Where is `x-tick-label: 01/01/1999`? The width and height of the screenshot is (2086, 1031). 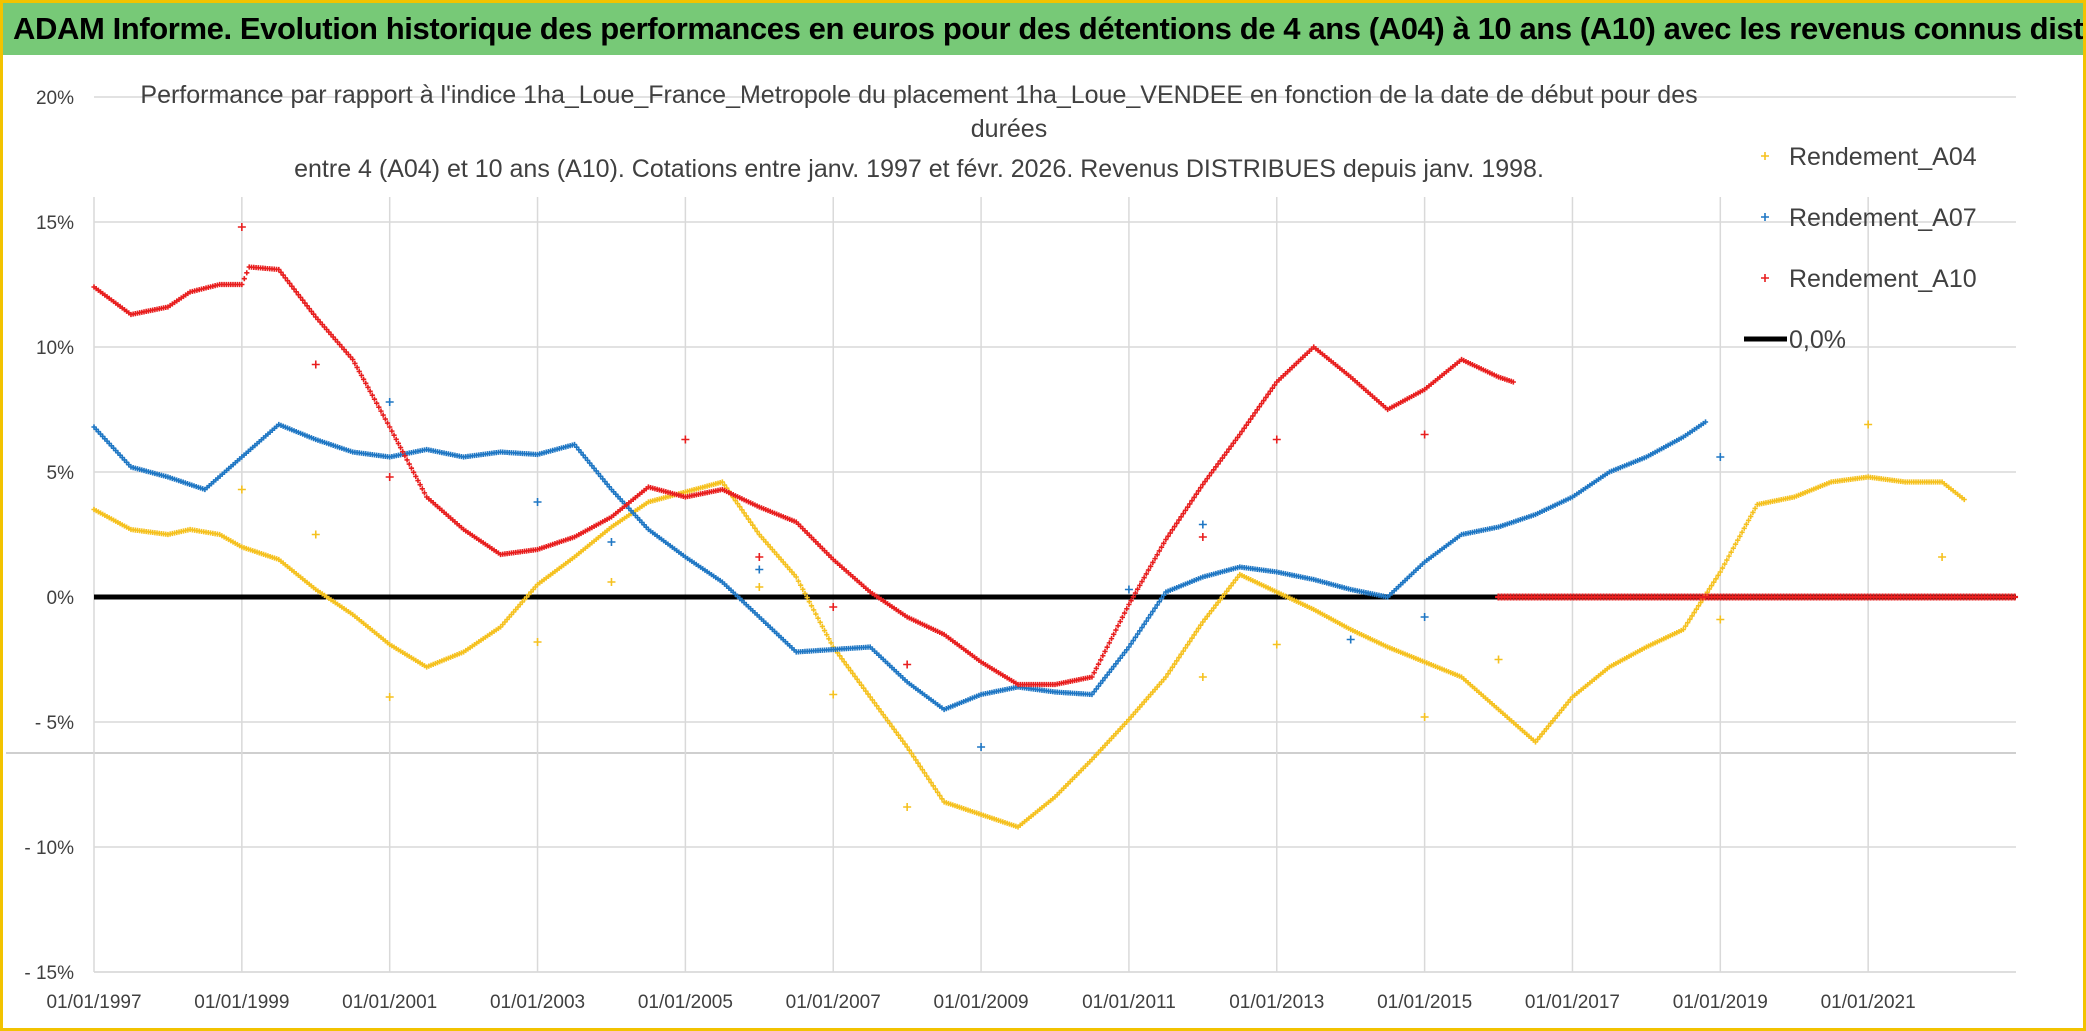
x-tick-label: 01/01/1999 is located at coordinates (241, 1002).